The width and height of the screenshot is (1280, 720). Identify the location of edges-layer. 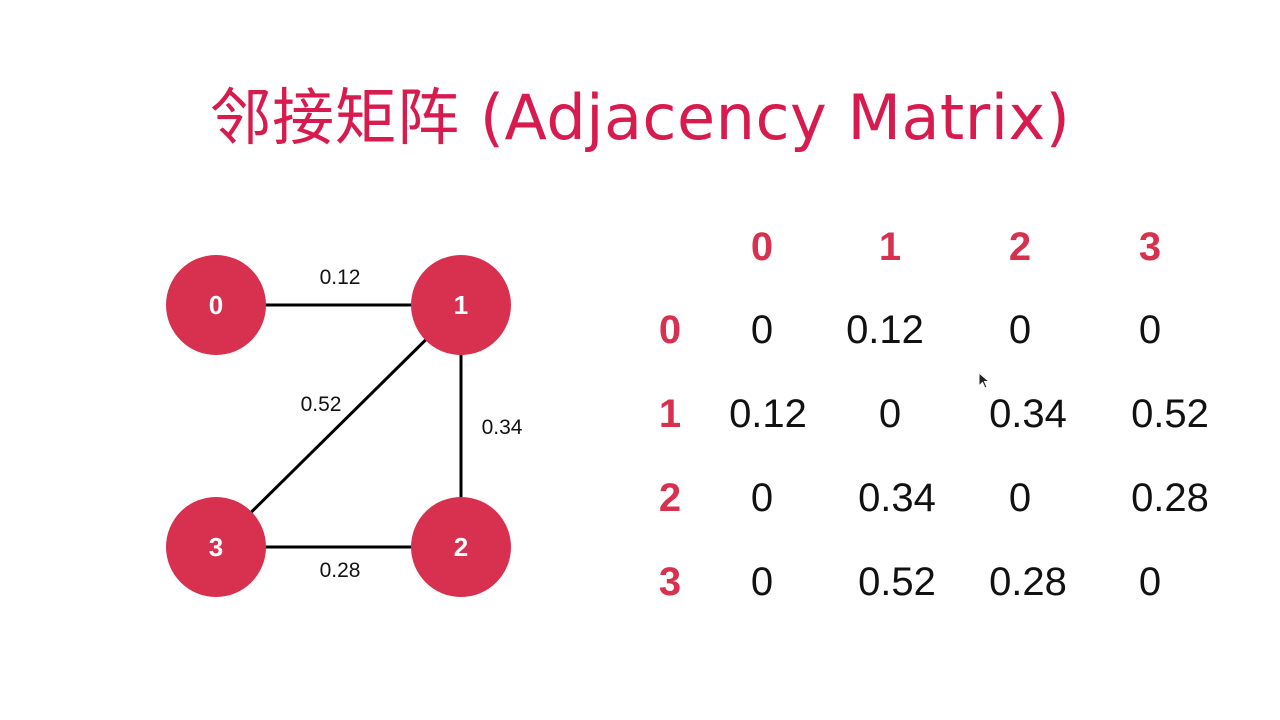
(338, 426).